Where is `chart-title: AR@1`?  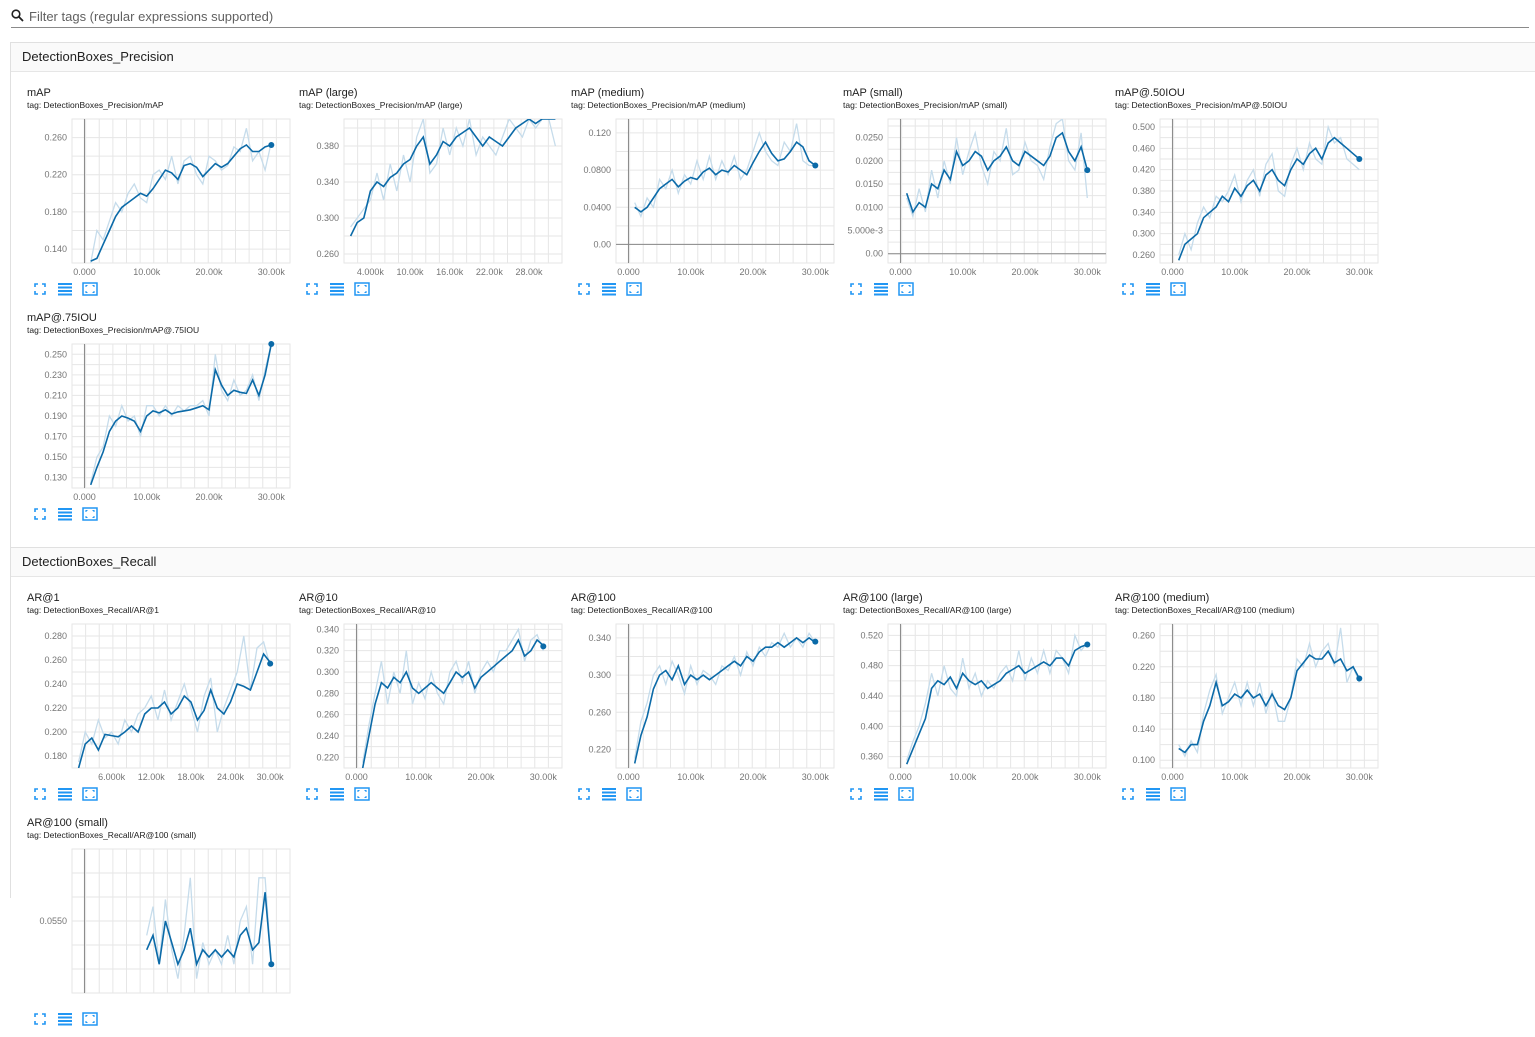
chart-title: AR@1 is located at coordinates (43, 598).